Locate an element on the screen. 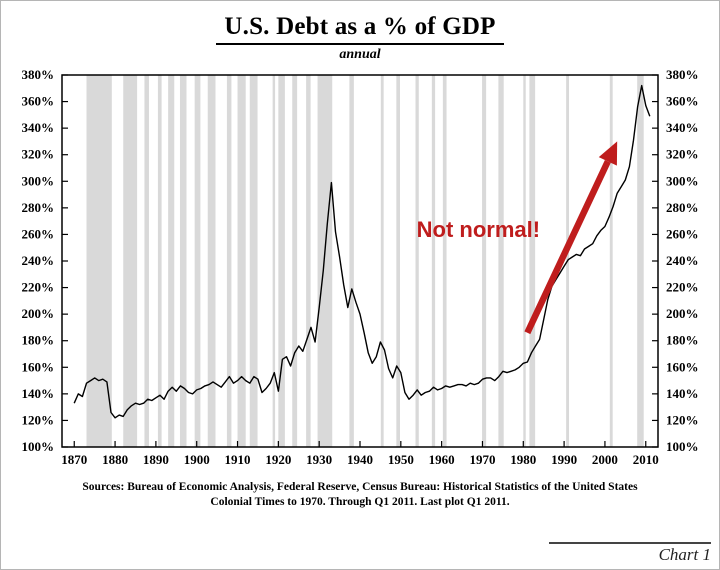 Image resolution: width=720 pixels, height=570 pixels. y-tick-label-right: 200% is located at coordinates (682, 313).